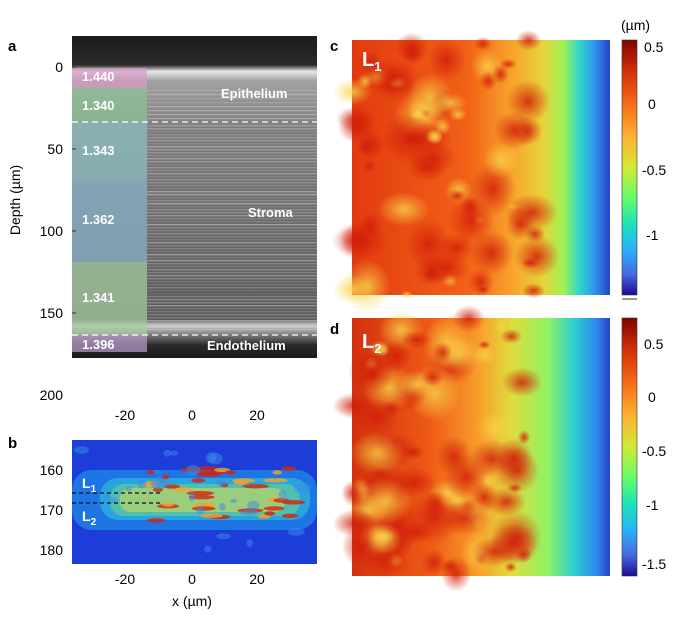 The width and height of the screenshot is (700, 622). What do you see at coordinates (334, 46) in the screenshot?
I see `panel-c-letter: c` at bounding box center [334, 46].